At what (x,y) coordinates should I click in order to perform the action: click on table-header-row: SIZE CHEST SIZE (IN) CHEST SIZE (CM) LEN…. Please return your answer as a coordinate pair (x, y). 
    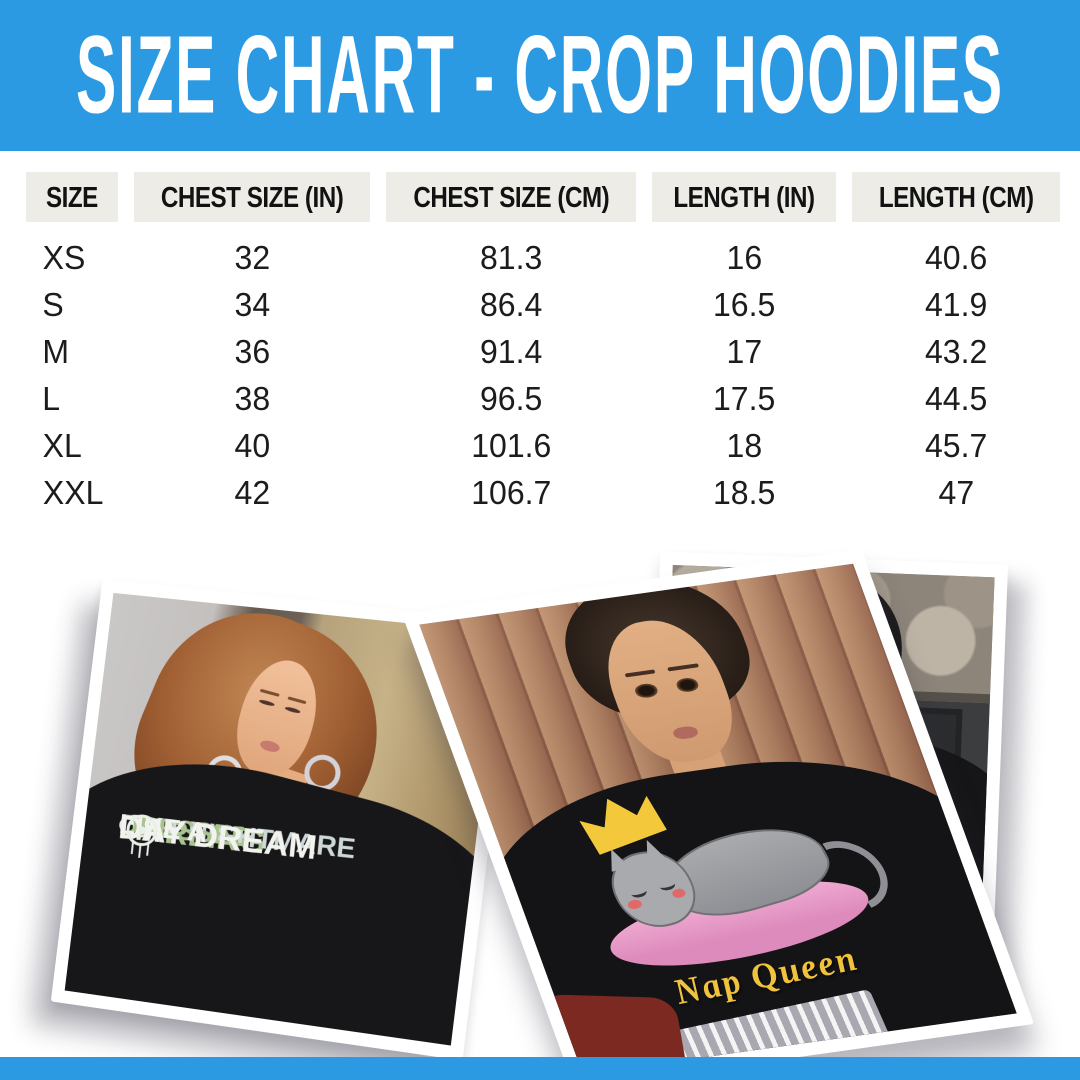
    Looking at the image, I should click on (540, 197).